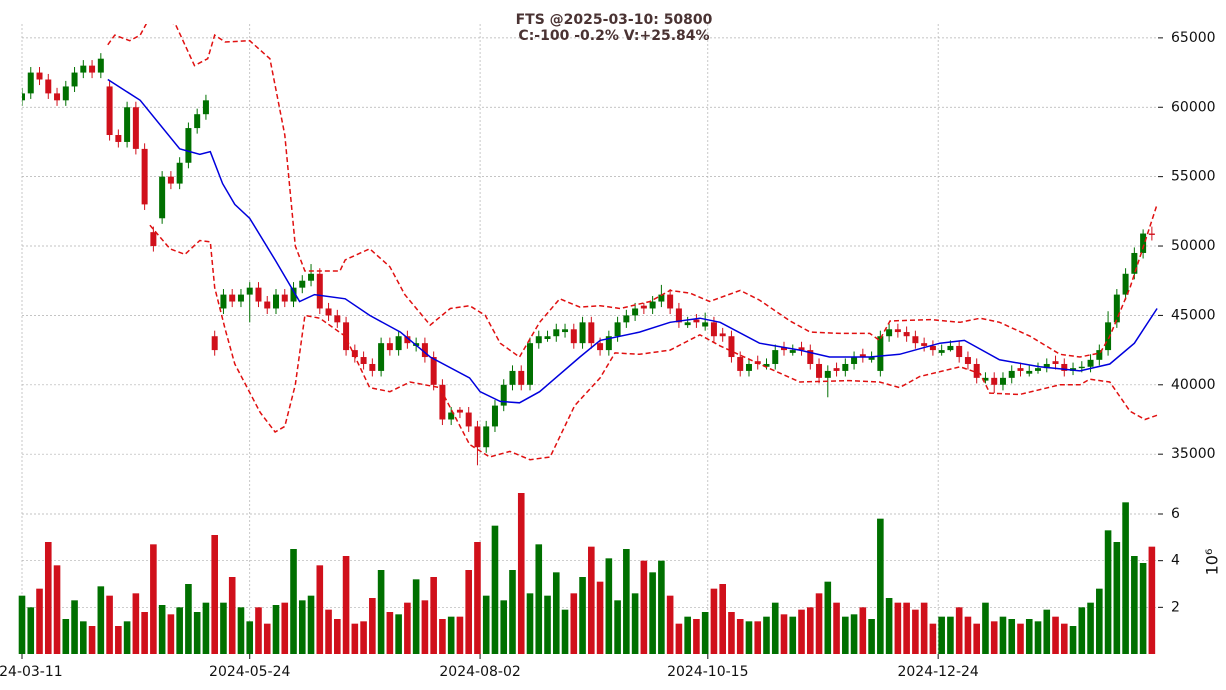 This screenshot has width=1226, height=690. Describe the element at coordinates (1193, 454) in the screenshot. I see `y-tick-label: 35000` at that location.